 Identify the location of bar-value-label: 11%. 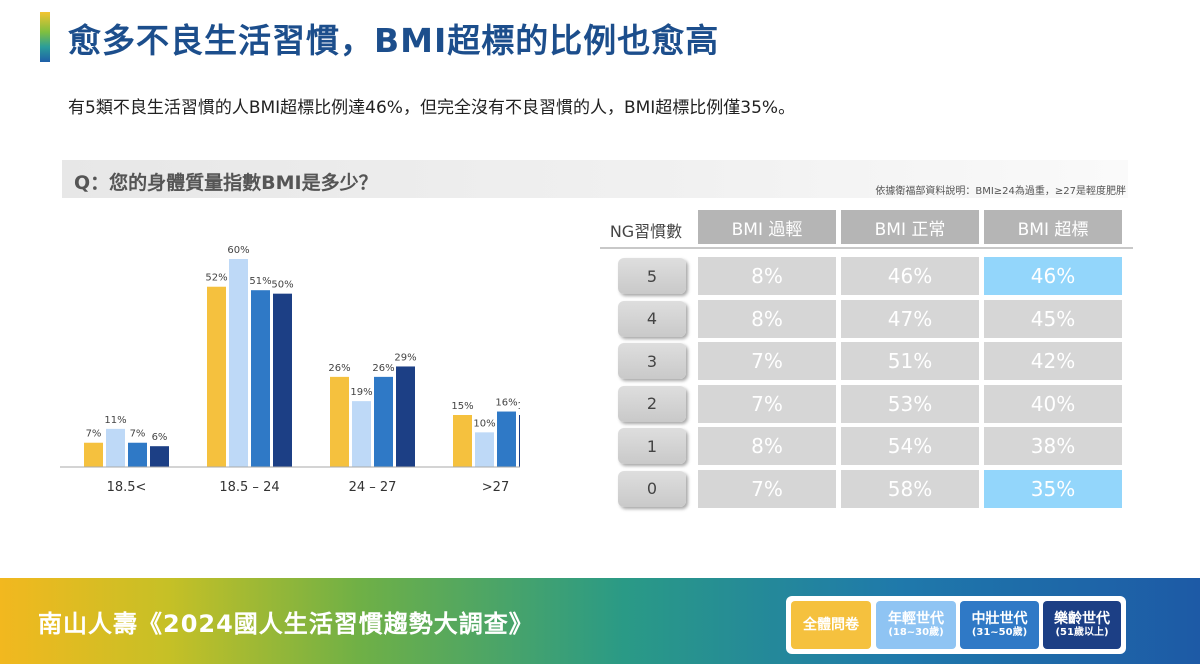
(115, 420).